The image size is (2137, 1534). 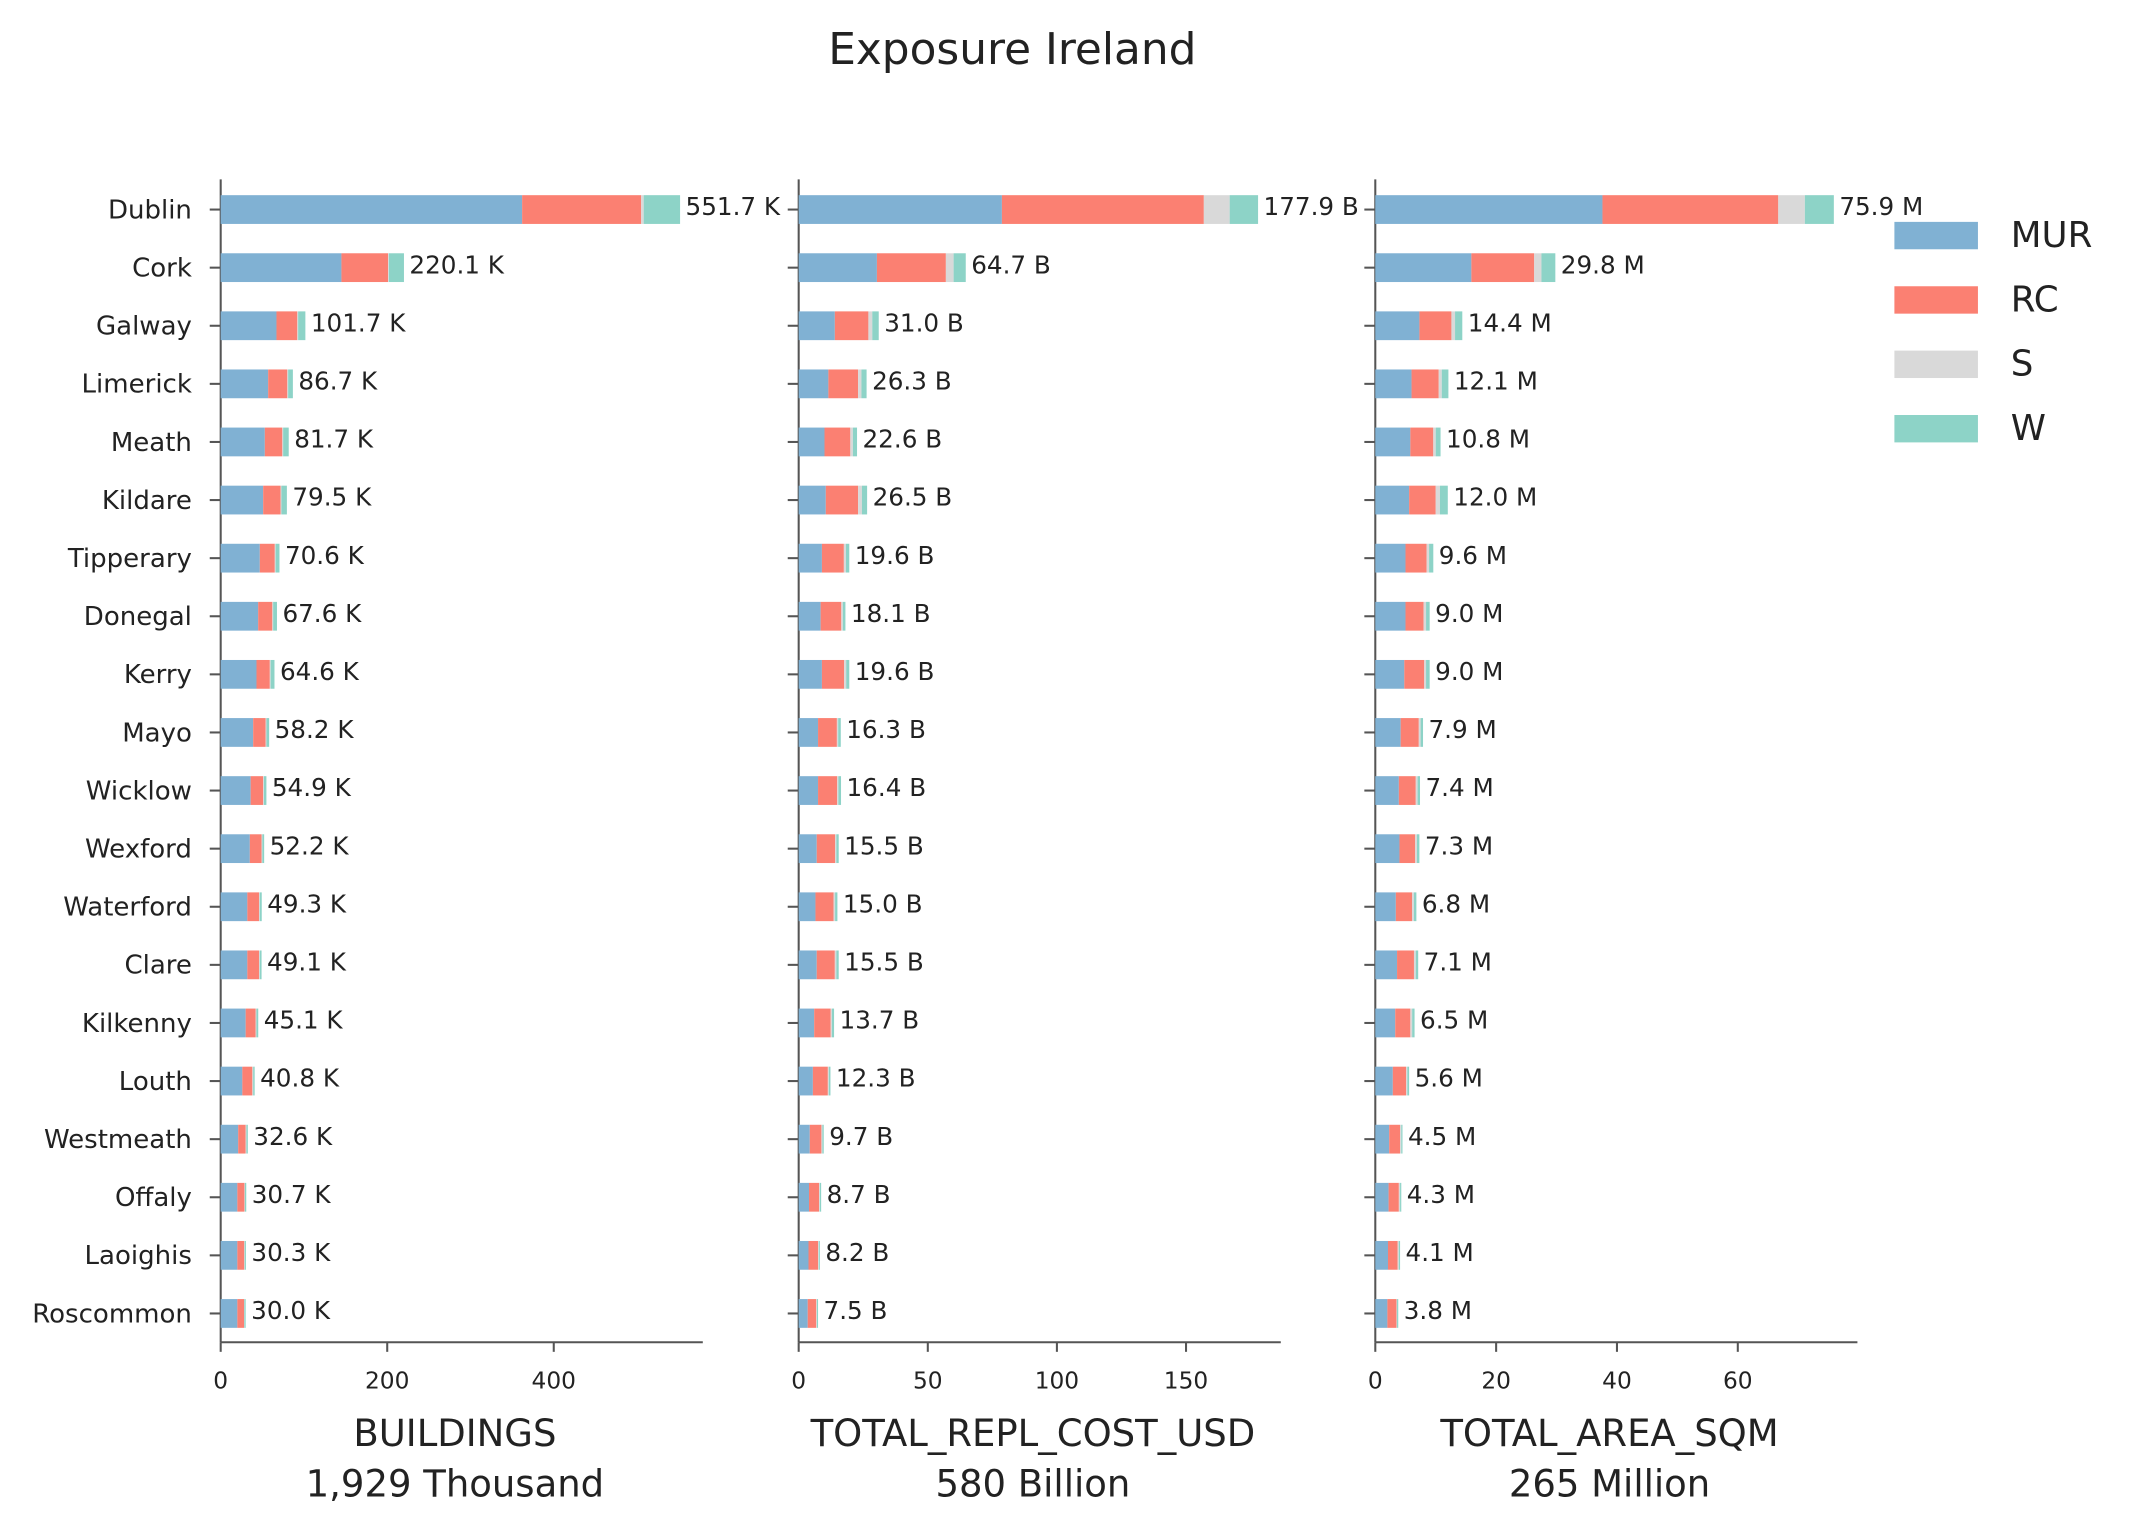 What do you see at coordinates (332, 497) in the screenshot?
I see `value-label: 79.5 K` at bounding box center [332, 497].